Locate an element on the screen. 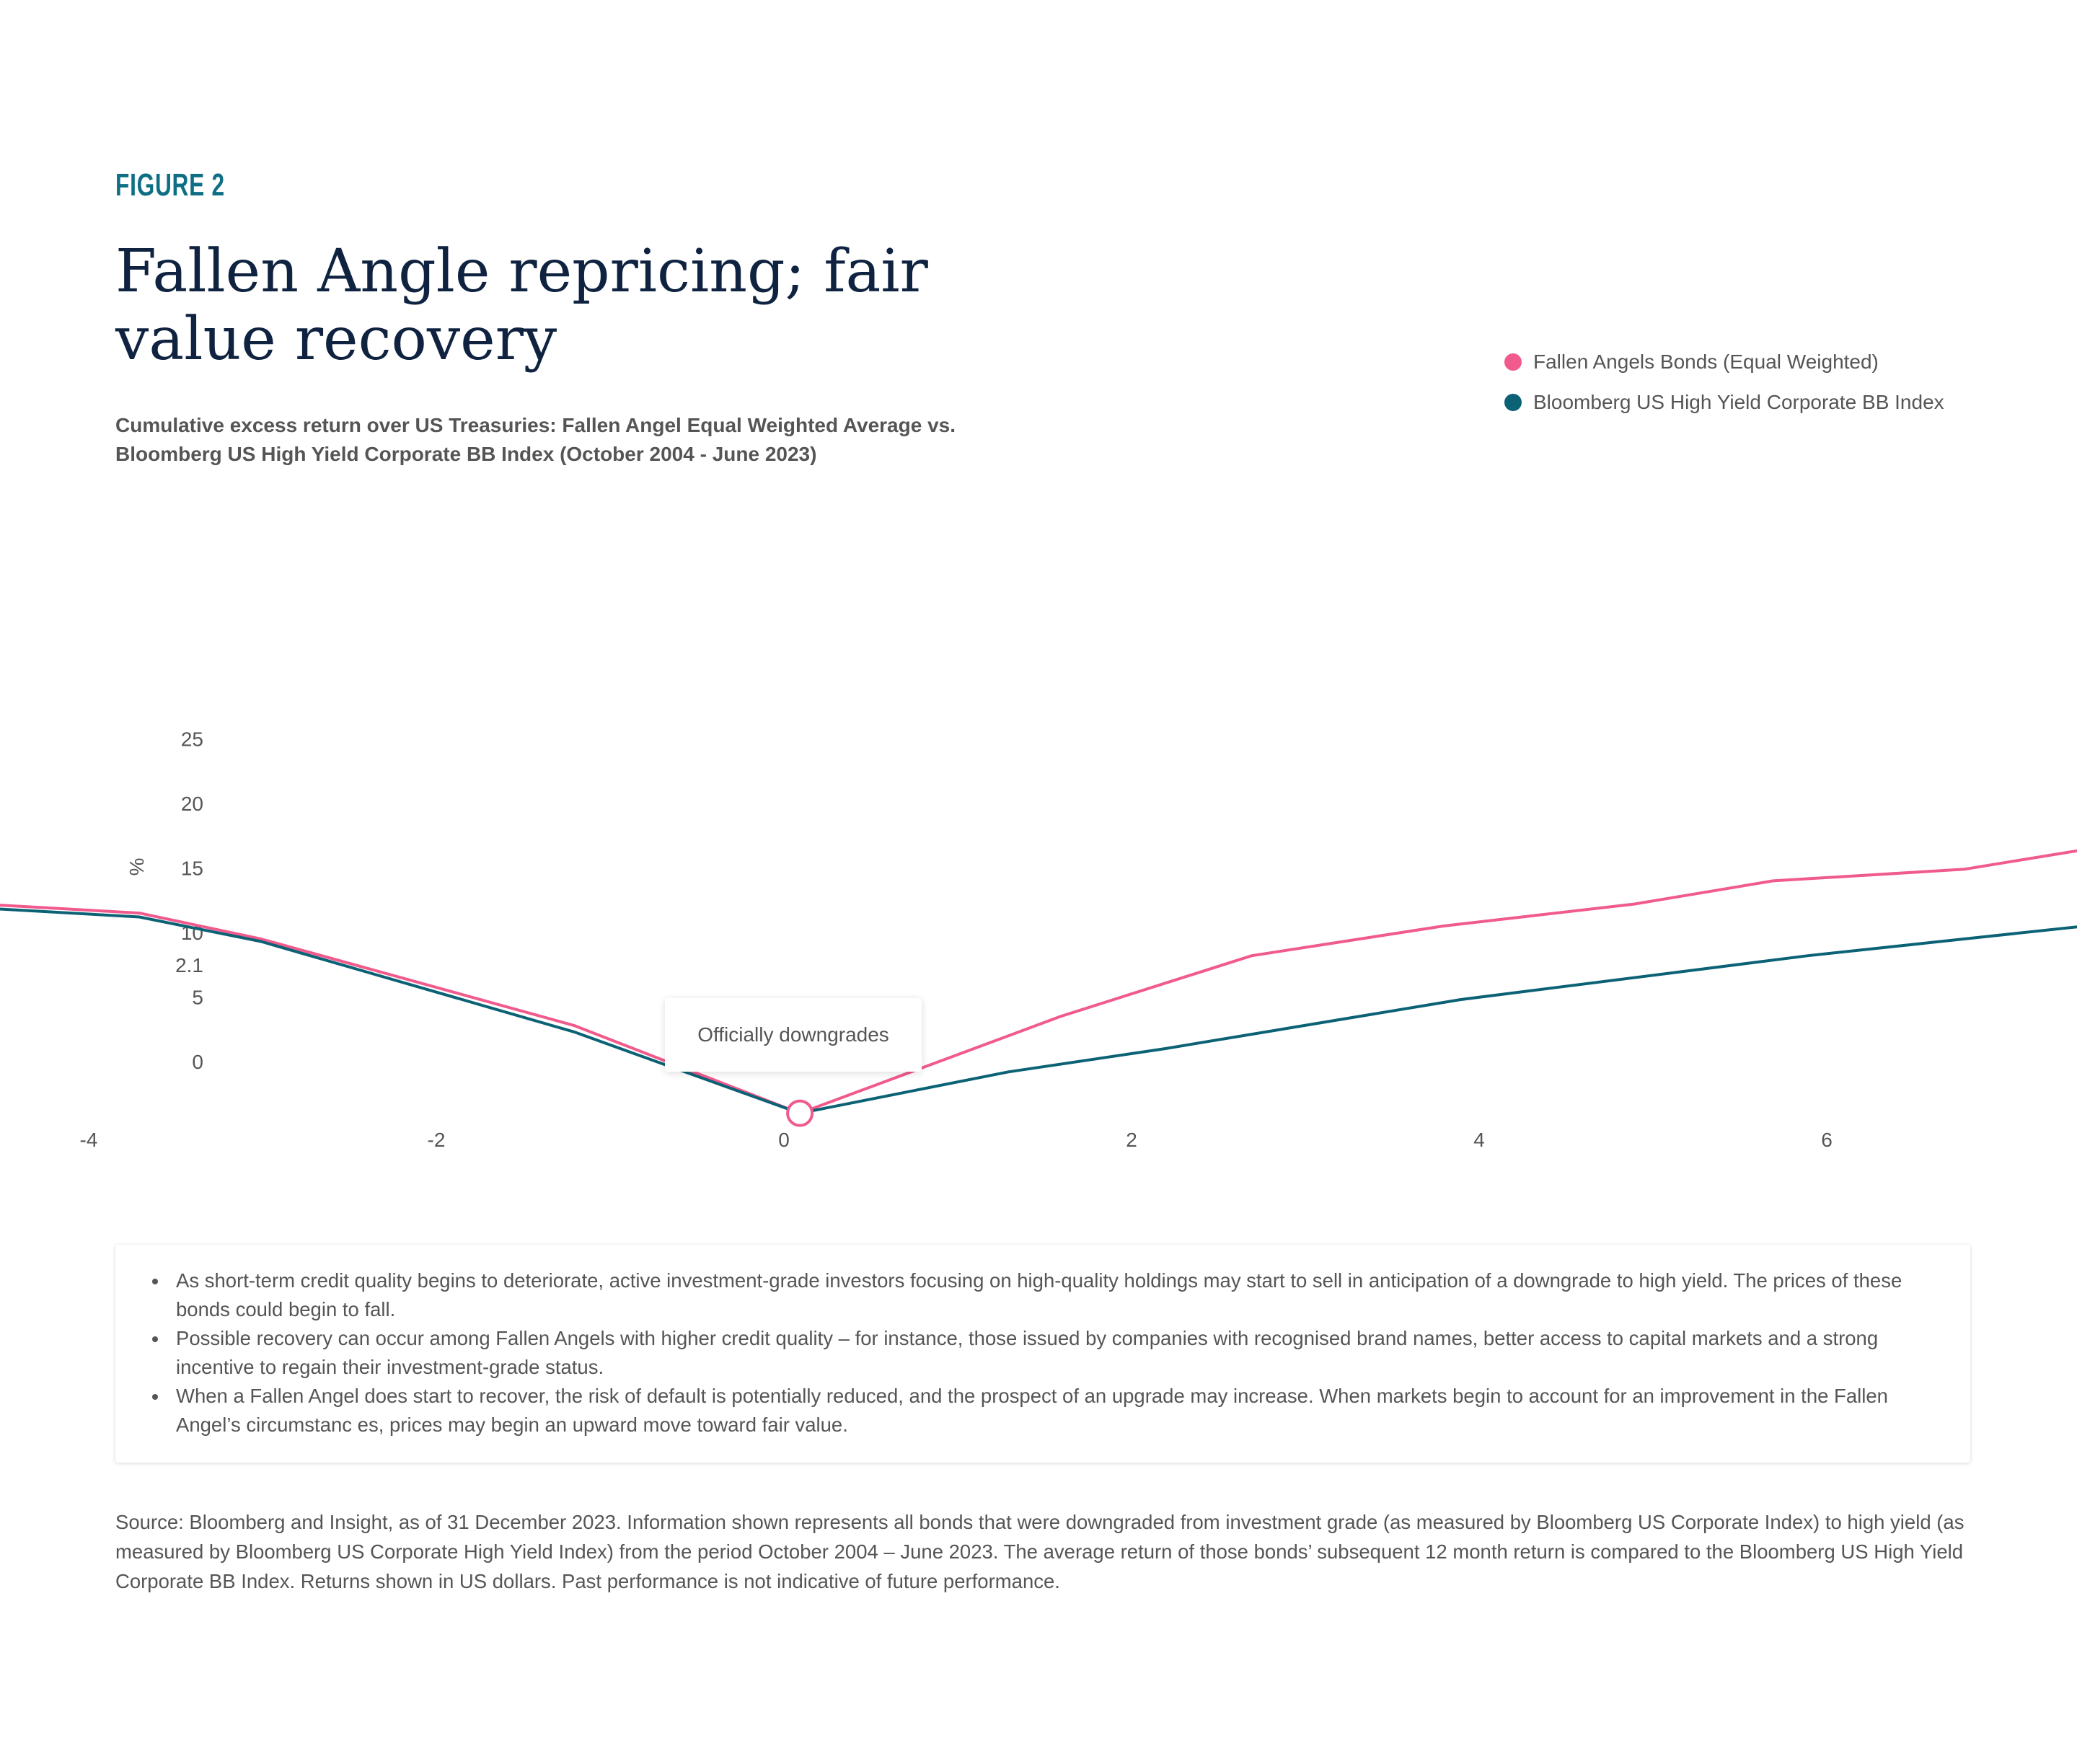 This screenshot has width=2077, height=1764. tooltip-label: Officially downgrades is located at coordinates (793, 1034).